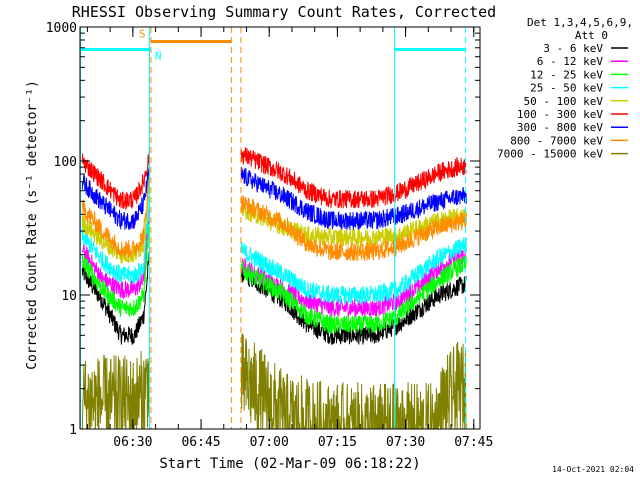  I want to click on legend-label: 12 - 25 keV, so click(566, 74).